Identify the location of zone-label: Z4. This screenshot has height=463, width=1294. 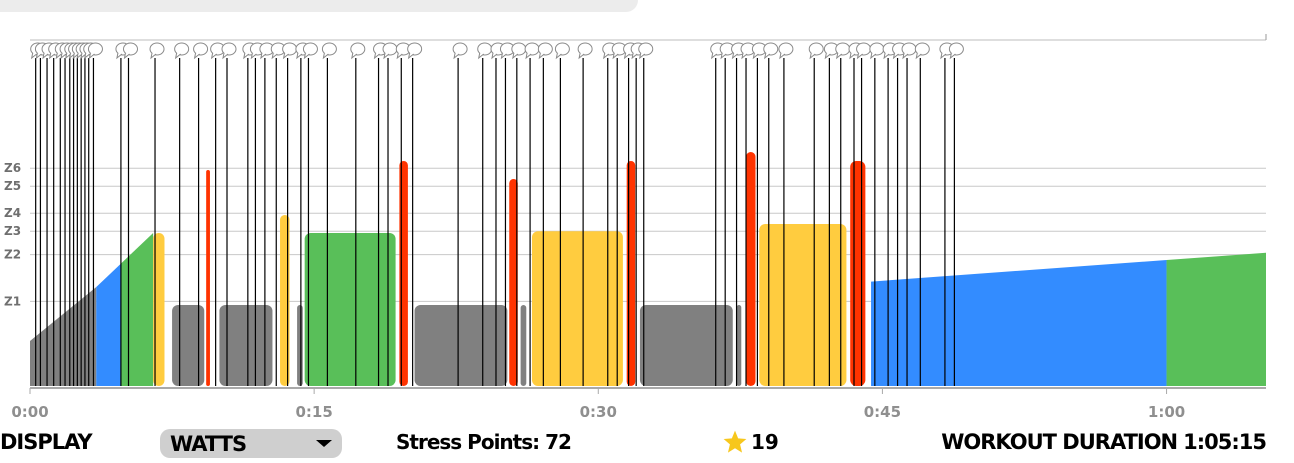
(12, 213).